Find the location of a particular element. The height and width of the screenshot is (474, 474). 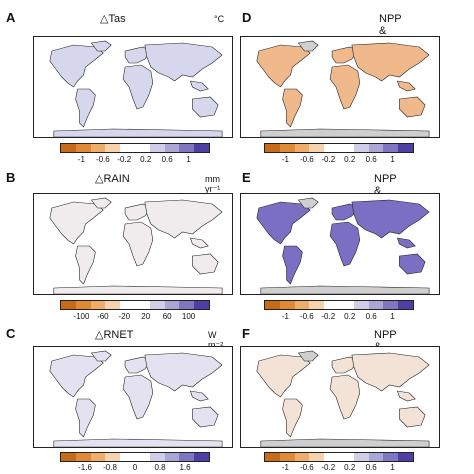

colorbar-tick-label: 100 is located at coordinates (188, 316).